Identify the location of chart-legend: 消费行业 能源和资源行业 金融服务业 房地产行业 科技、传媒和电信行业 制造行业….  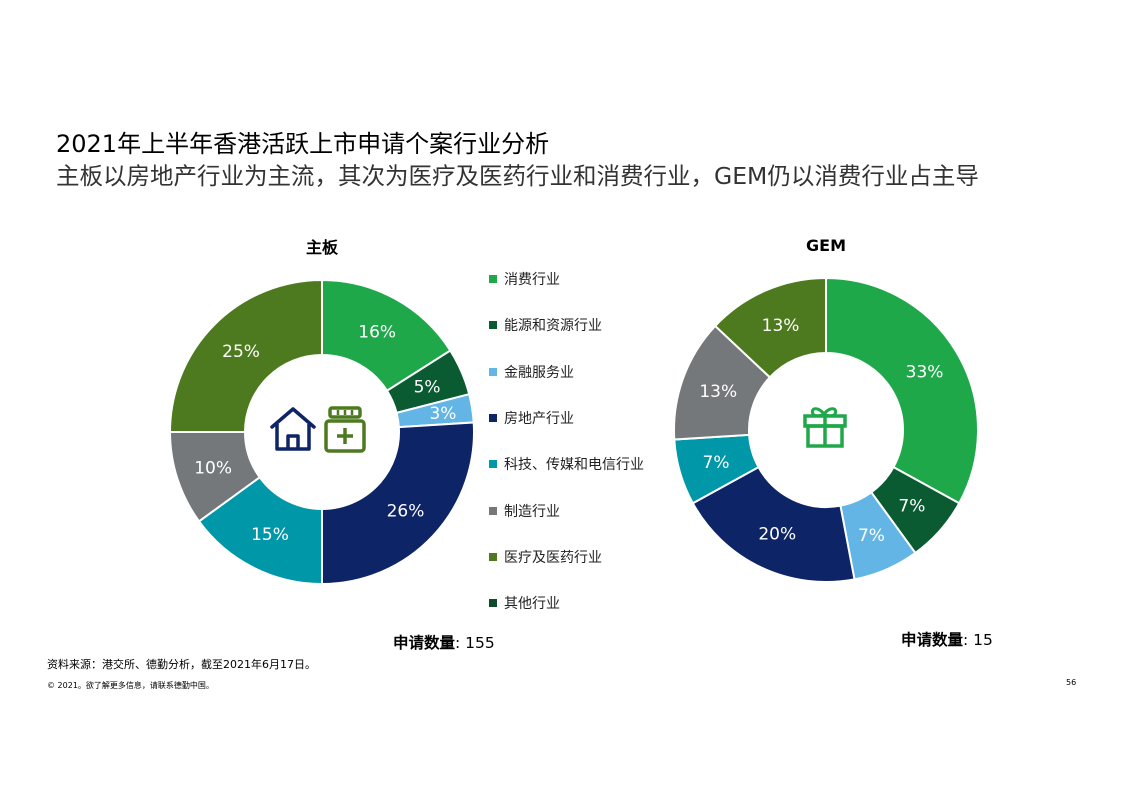
(566, 441).